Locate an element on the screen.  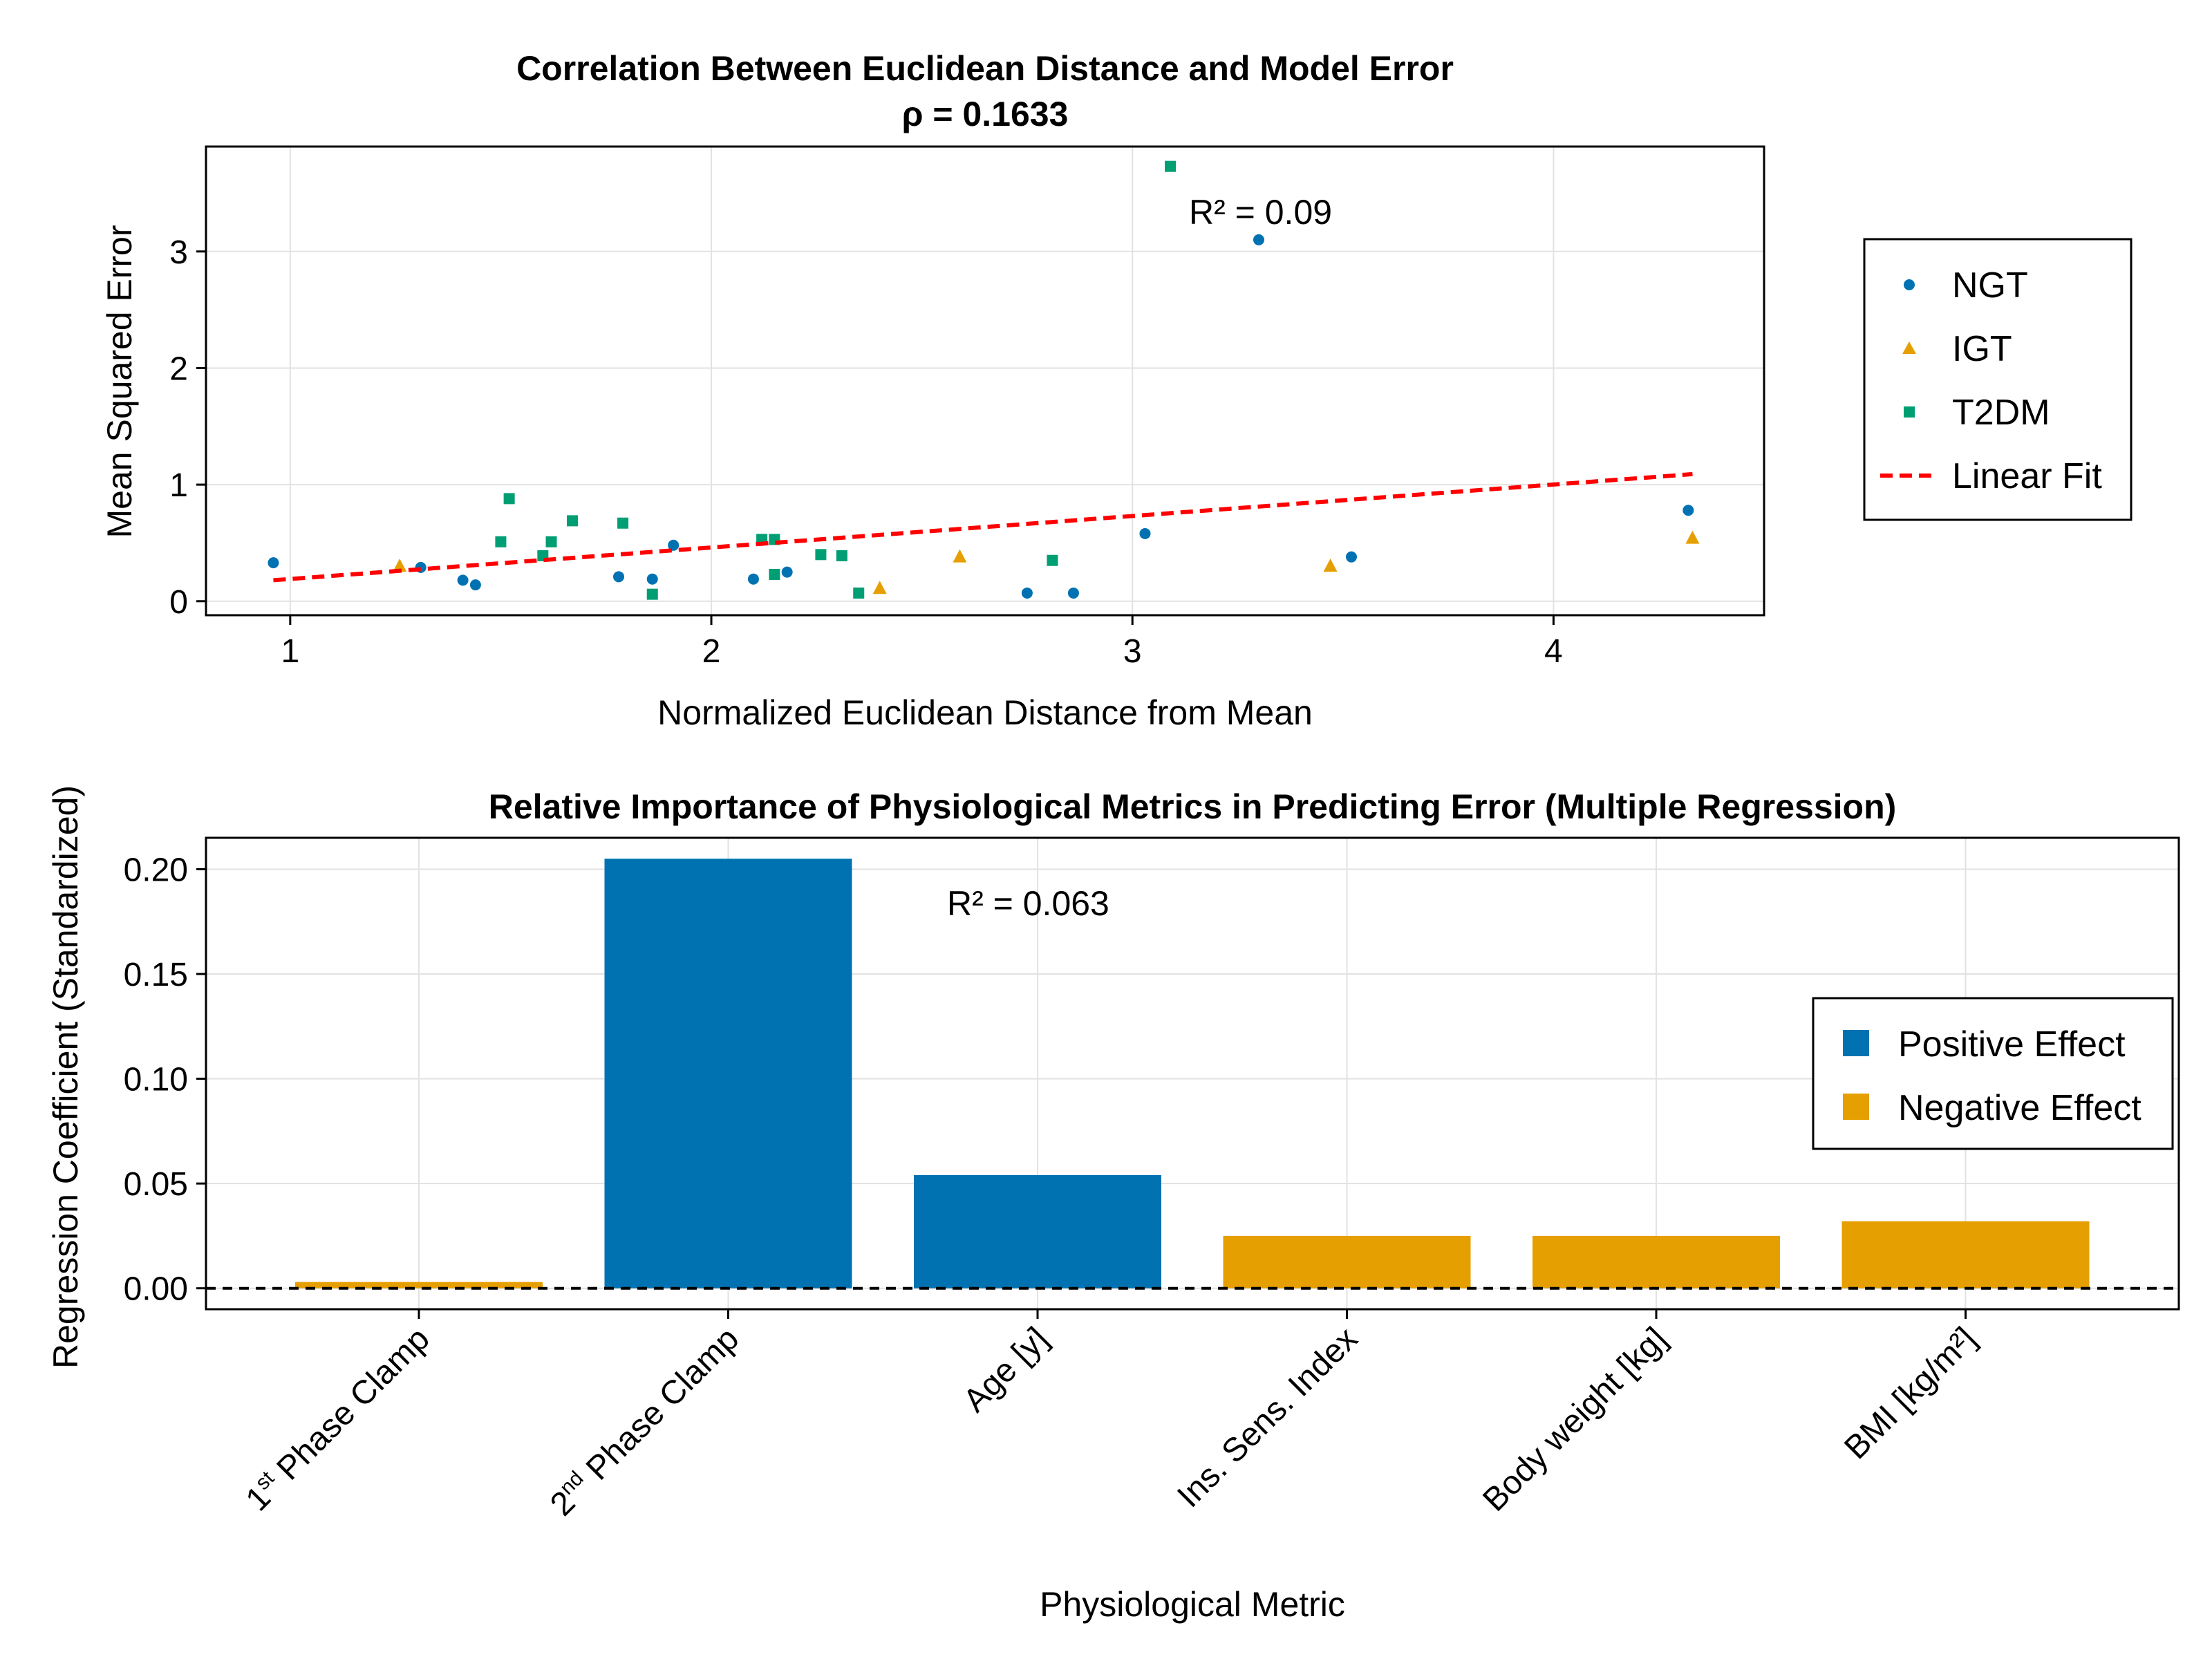
scatter-x-tick-label: 4 is located at coordinates (1554, 651).